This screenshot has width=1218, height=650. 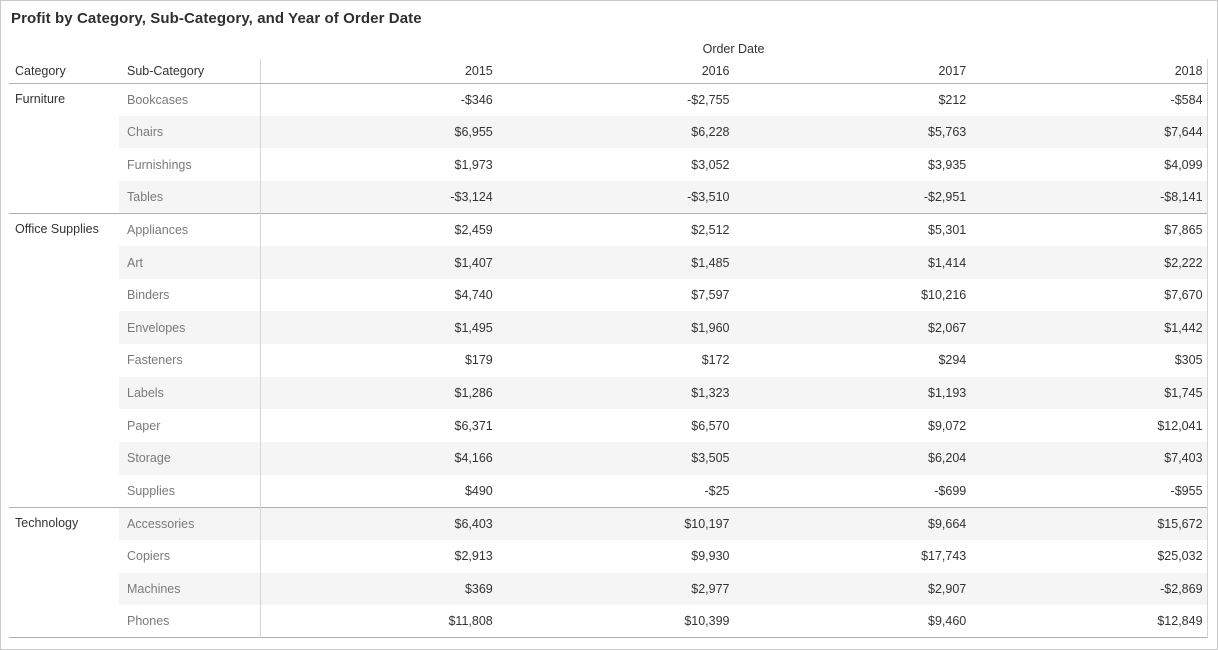 What do you see at coordinates (473, 164) in the screenshot?
I see `value-cell: $1,973` at bounding box center [473, 164].